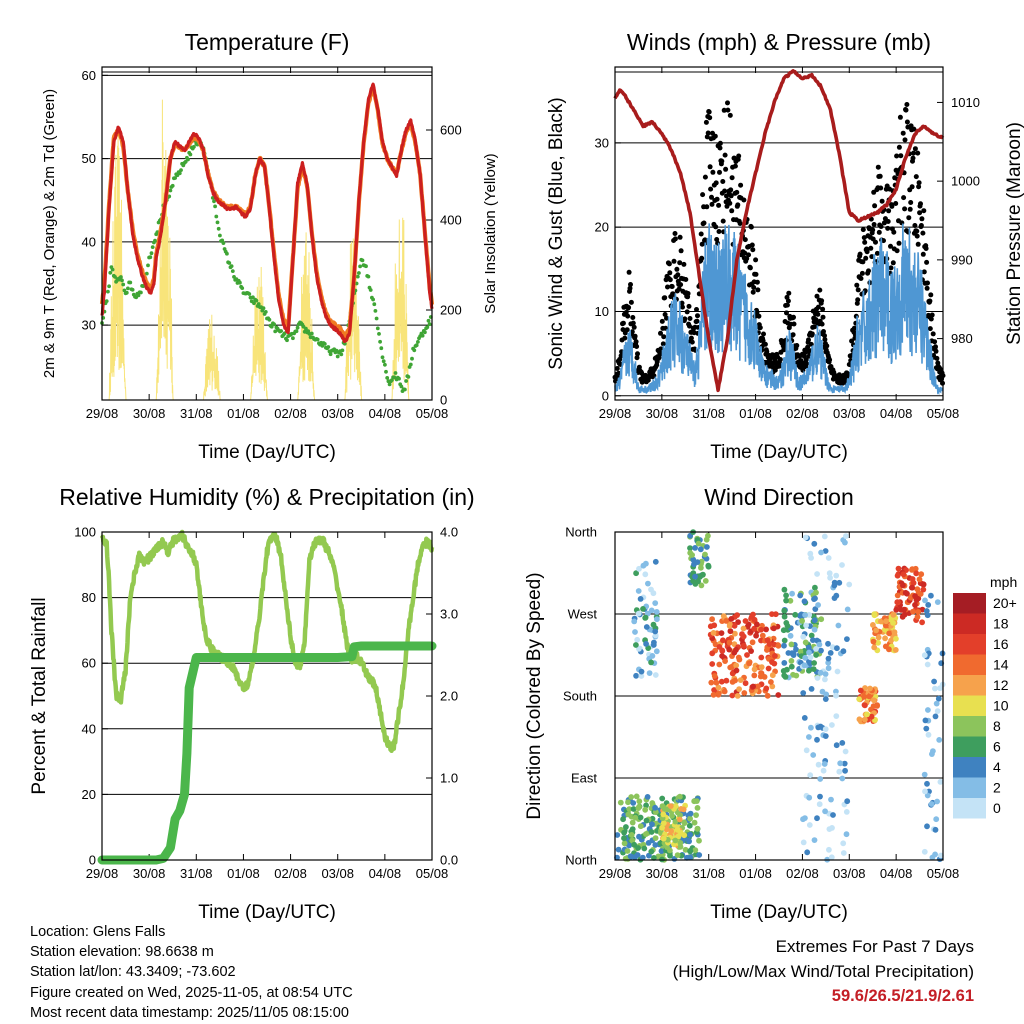  I want to click on y-right-tick-label: 3.0, so click(449, 614).